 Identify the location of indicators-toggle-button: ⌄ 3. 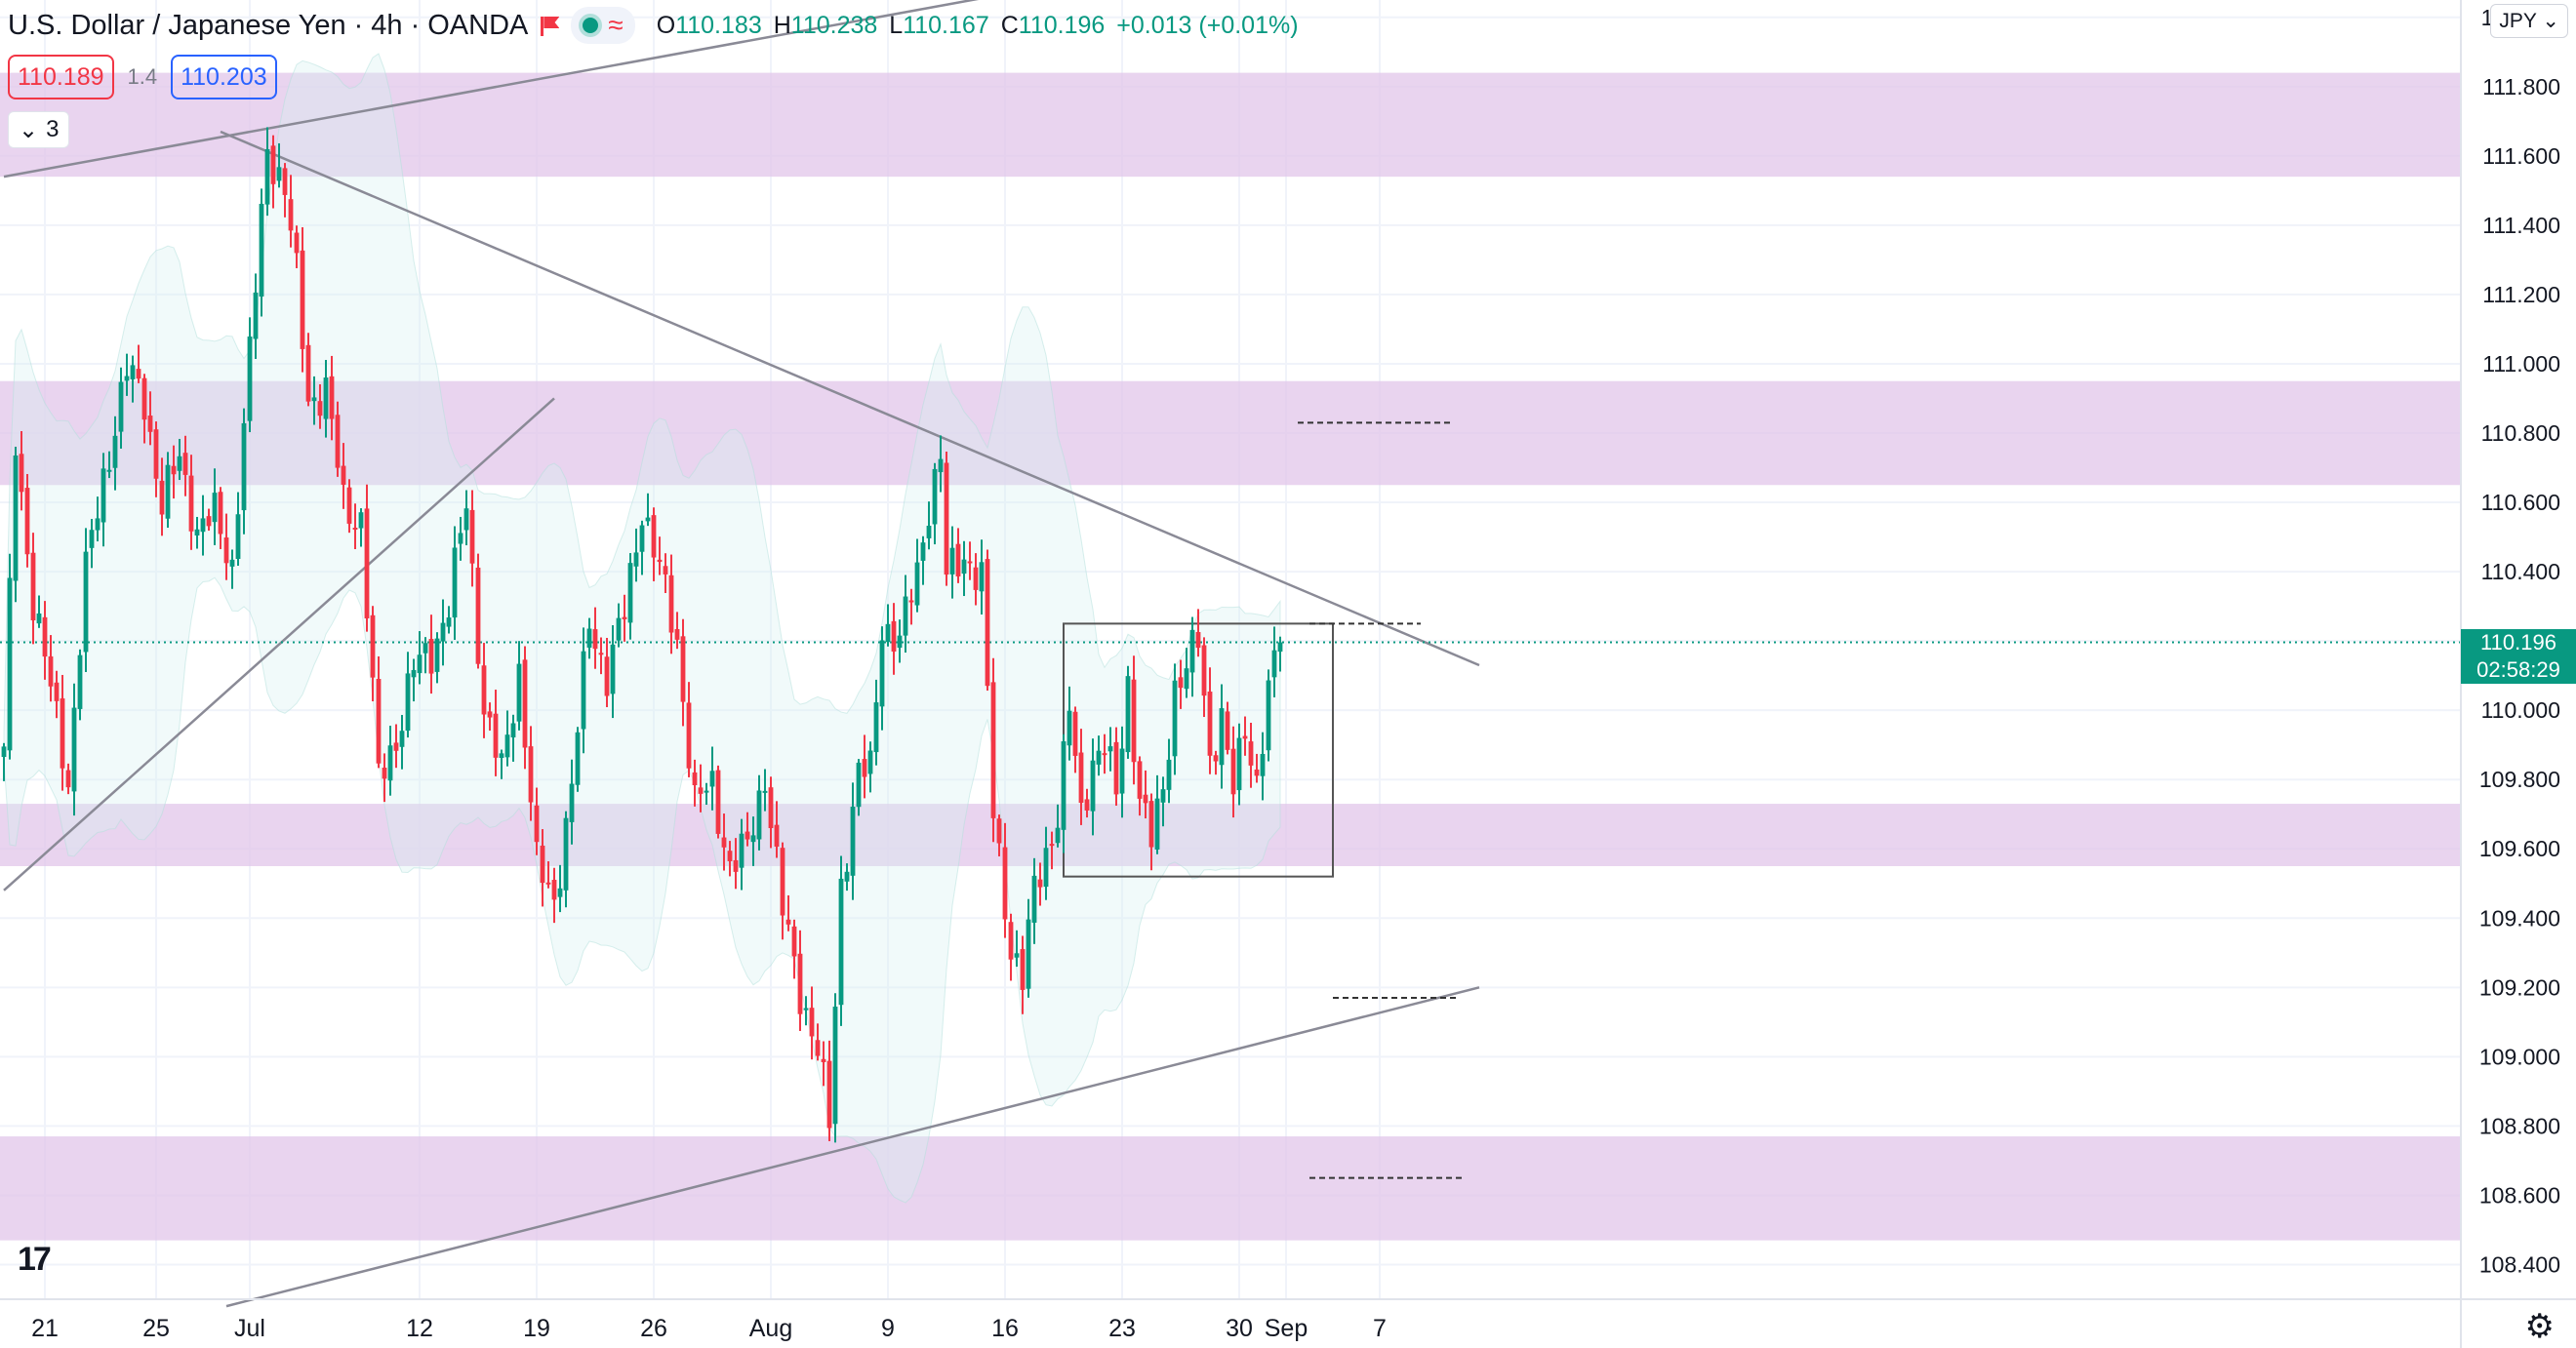
(39, 129).